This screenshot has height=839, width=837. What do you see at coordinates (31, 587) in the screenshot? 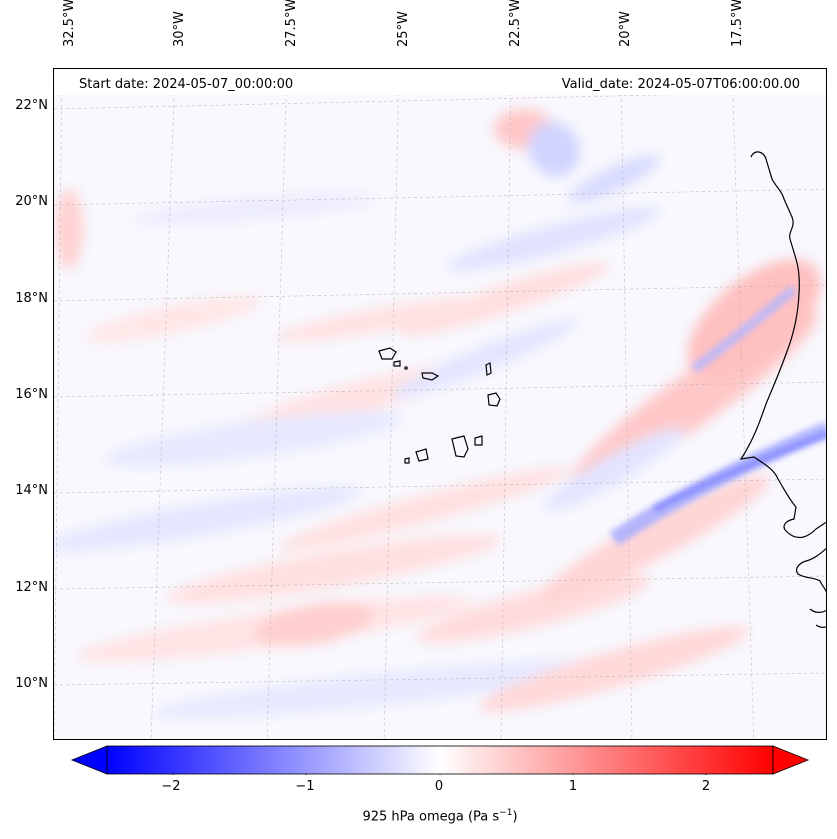
I see `lat-label-12n: 12°N` at bounding box center [31, 587].